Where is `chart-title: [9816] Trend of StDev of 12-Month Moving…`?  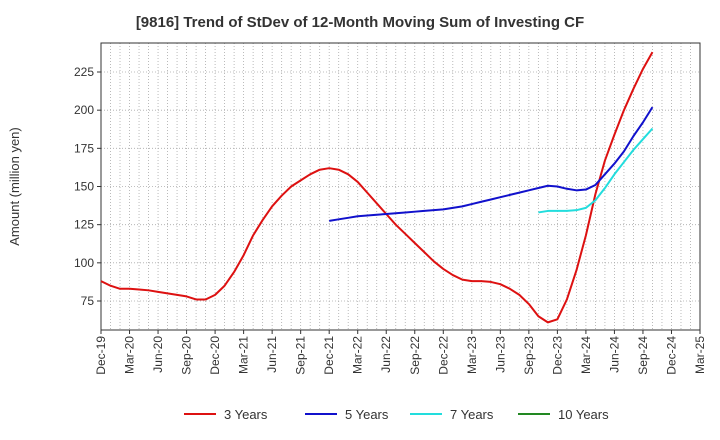 chart-title: [9816] Trend of StDev of 12-Month Moving… is located at coordinates (360, 22).